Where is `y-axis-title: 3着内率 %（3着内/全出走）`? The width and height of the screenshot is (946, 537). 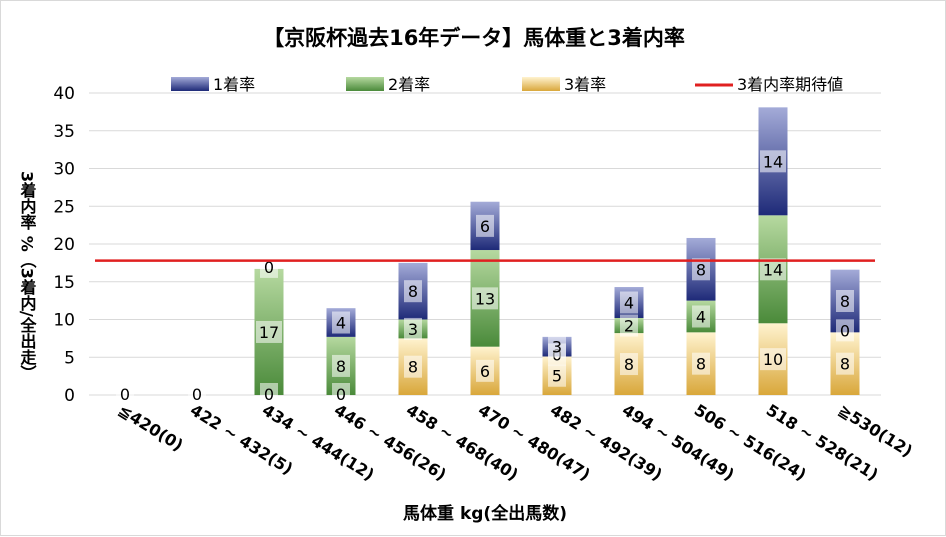
y-axis-title: 3着内率 %（3着内/全出走） is located at coordinates (28, 276).